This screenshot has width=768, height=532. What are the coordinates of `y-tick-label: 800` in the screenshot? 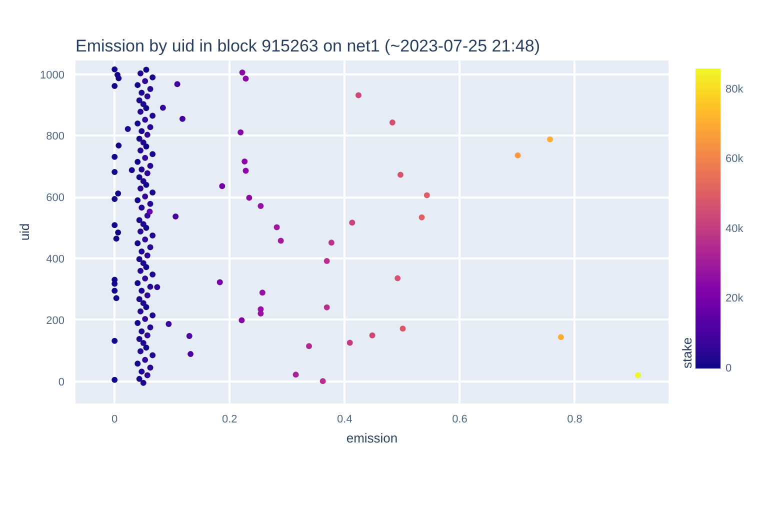 It's located at (55, 136).